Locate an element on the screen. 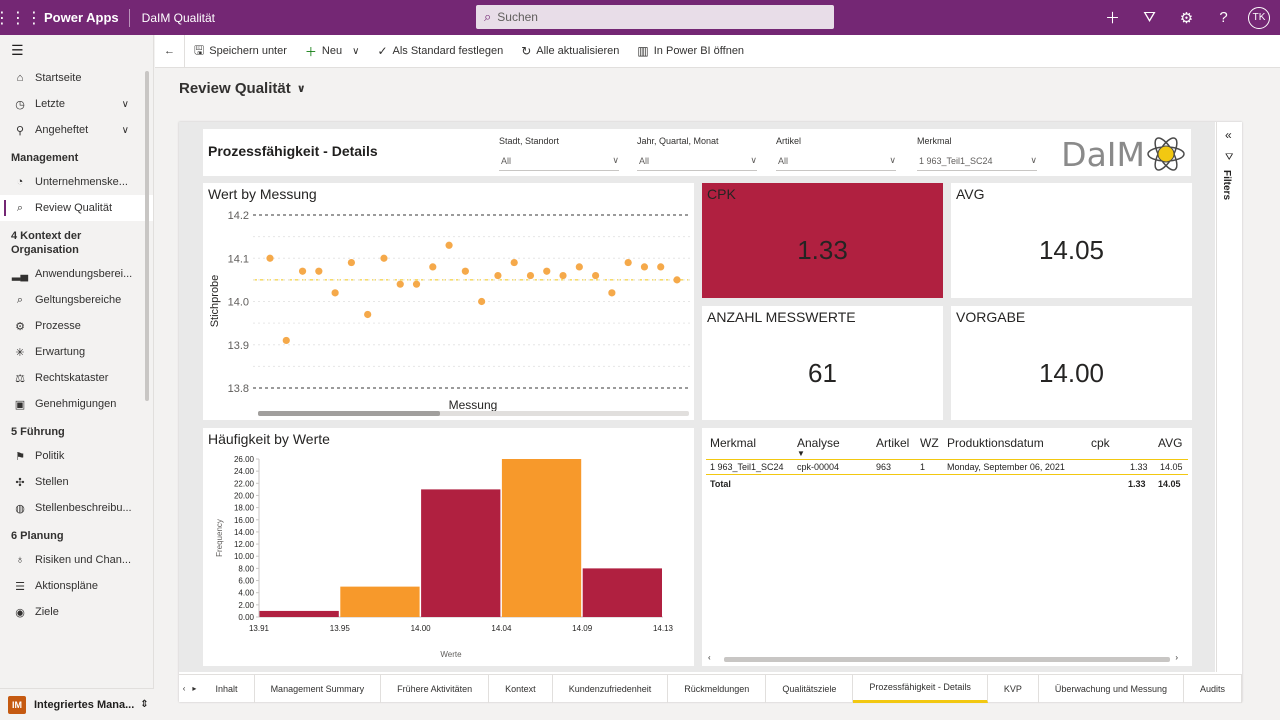 Image resolution: width=1280 pixels, height=720 pixels. slicer-date: Jahr, Quartal, Monat All ∨ is located at coordinates (697, 153).